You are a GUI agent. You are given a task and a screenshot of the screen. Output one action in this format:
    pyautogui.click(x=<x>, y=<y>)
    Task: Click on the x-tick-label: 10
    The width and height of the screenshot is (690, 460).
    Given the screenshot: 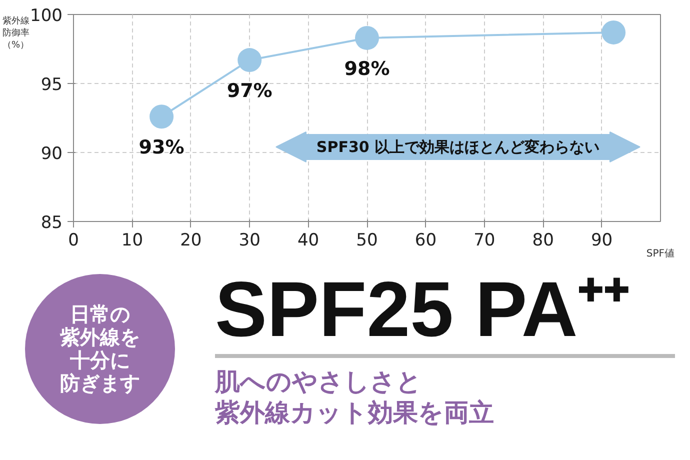 What is the action you would take?
    pyautogui.click(x=132, y=240)
    